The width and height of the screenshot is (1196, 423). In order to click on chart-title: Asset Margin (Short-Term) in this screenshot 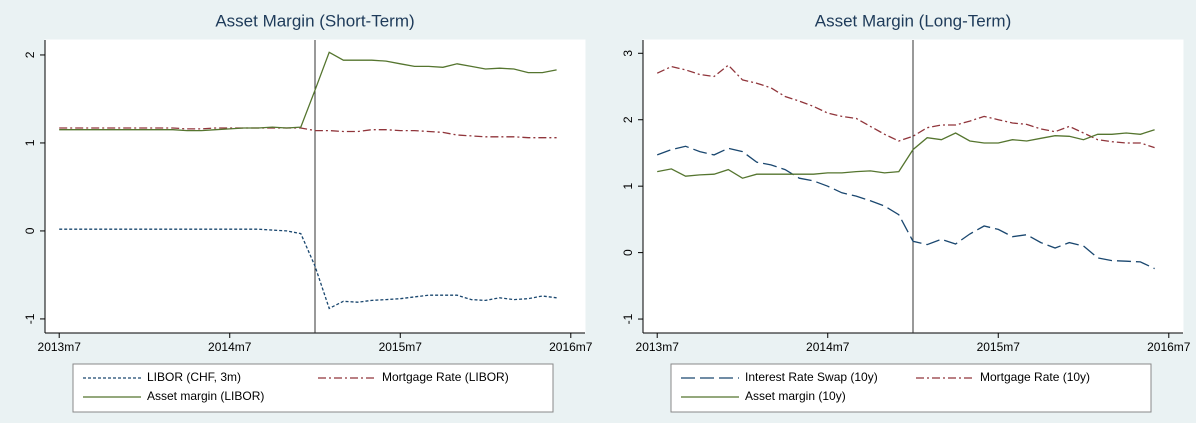, I will do `click(314, 20)`.